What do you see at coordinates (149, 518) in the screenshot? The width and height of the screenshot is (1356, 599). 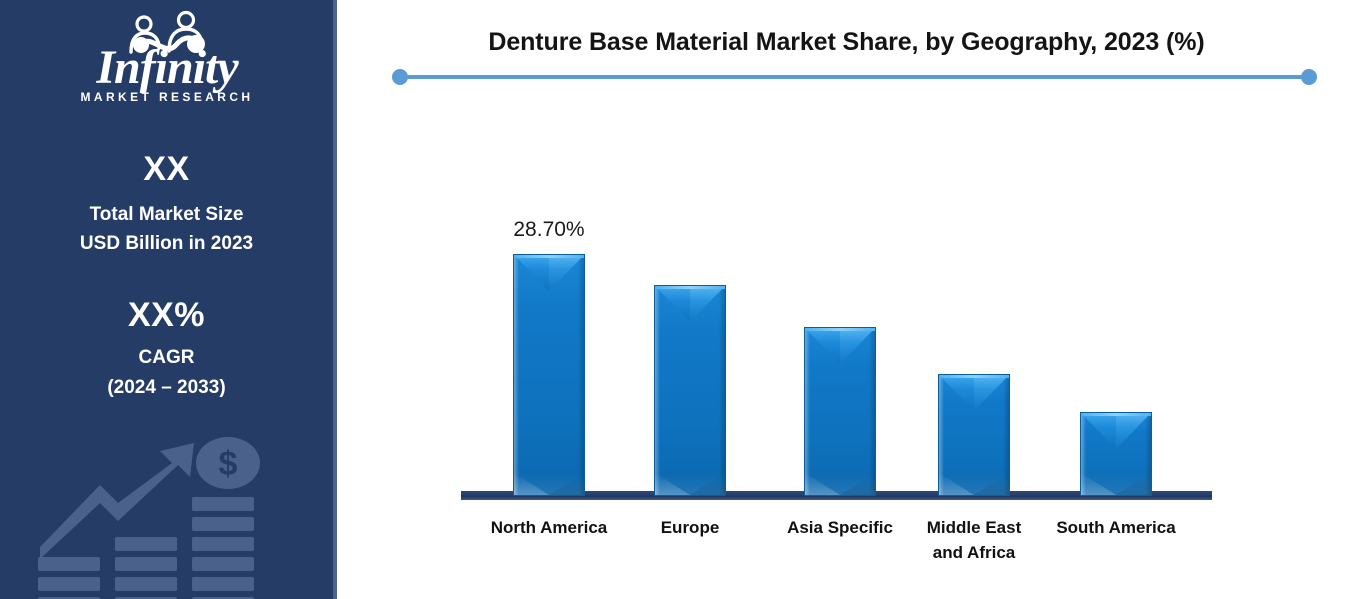 I see `growth-arrow-coins-graphic-icon: $` at bounding box center [149, 518].